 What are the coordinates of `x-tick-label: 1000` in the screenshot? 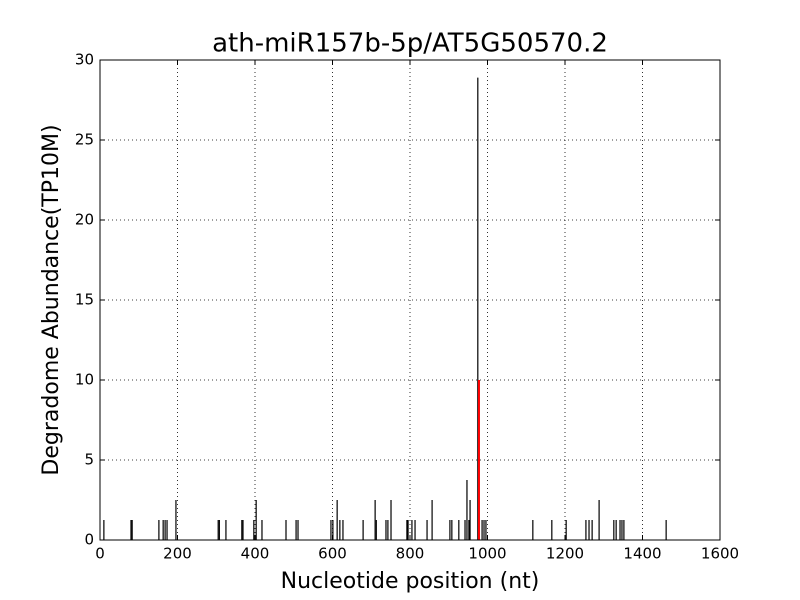 It's located at (487, 554).